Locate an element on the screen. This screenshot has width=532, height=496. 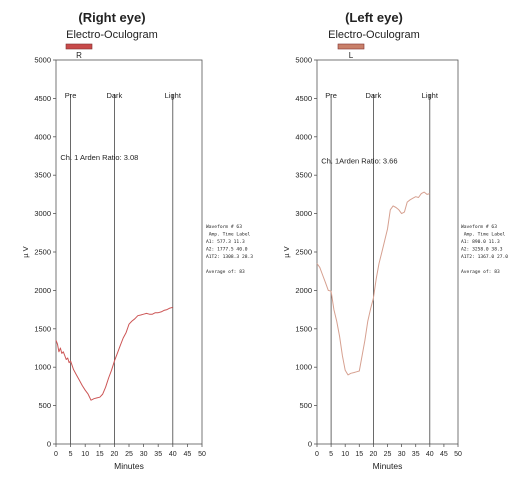
waveform-table-line: A1T2: 1367.0 27.0 is located at coordinates (484, 257).